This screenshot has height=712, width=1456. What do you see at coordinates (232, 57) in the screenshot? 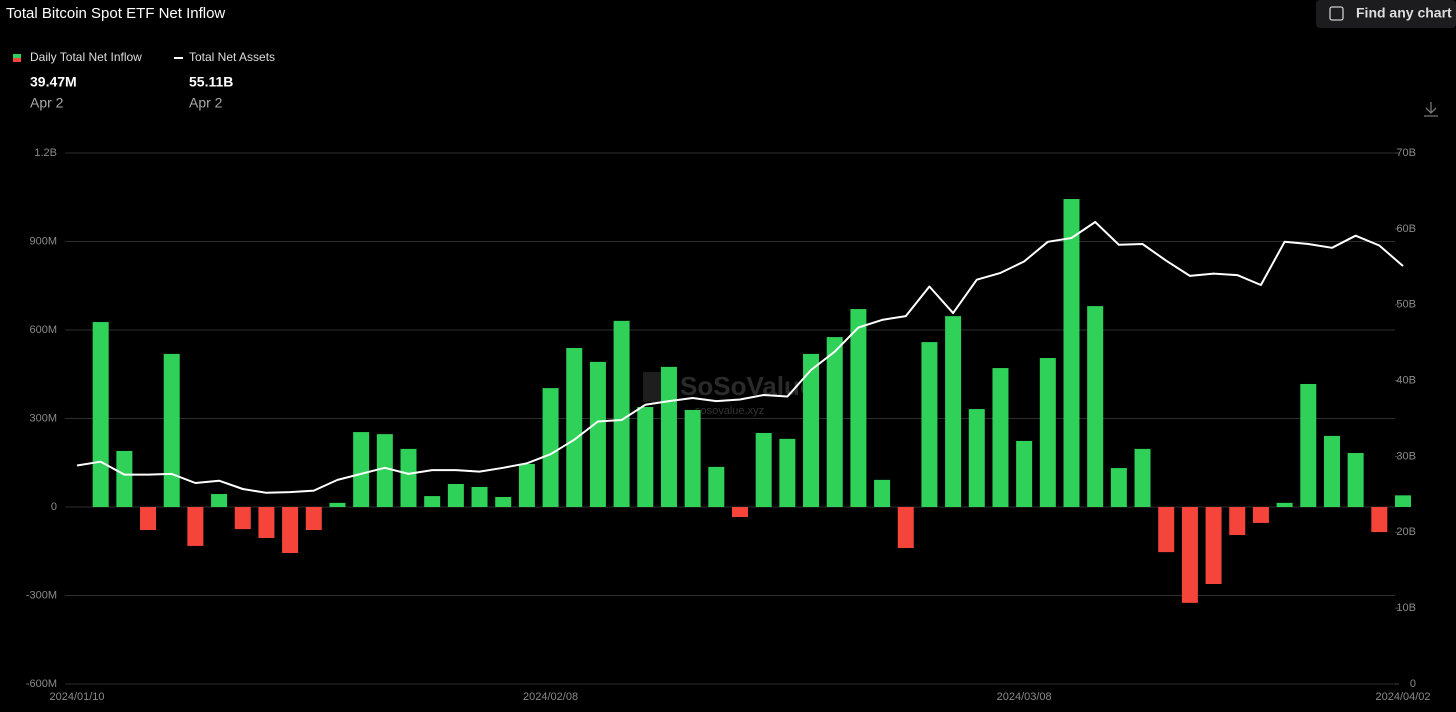
I see `legend-label: Total Net Assets` at bounding box center [232, 57].